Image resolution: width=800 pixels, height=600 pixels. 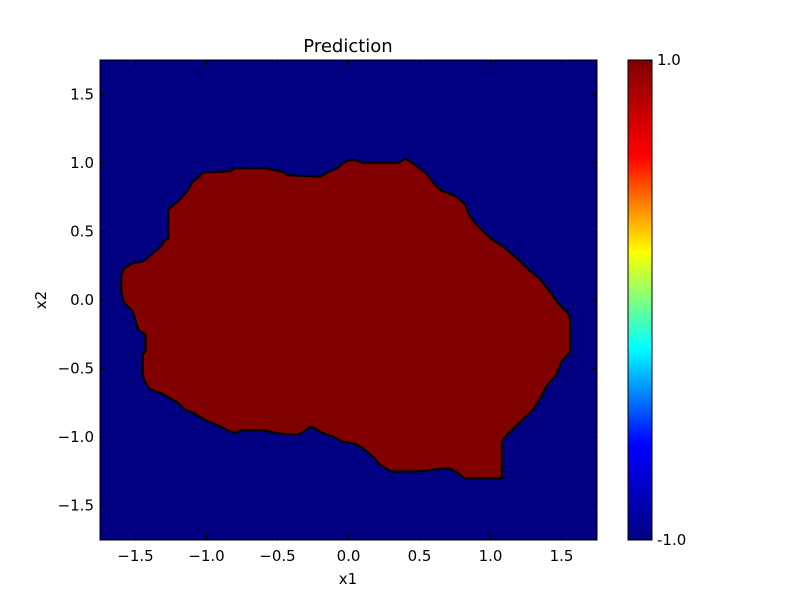 I want to click on chart-title: Prediction, so click(x=347, y=46).